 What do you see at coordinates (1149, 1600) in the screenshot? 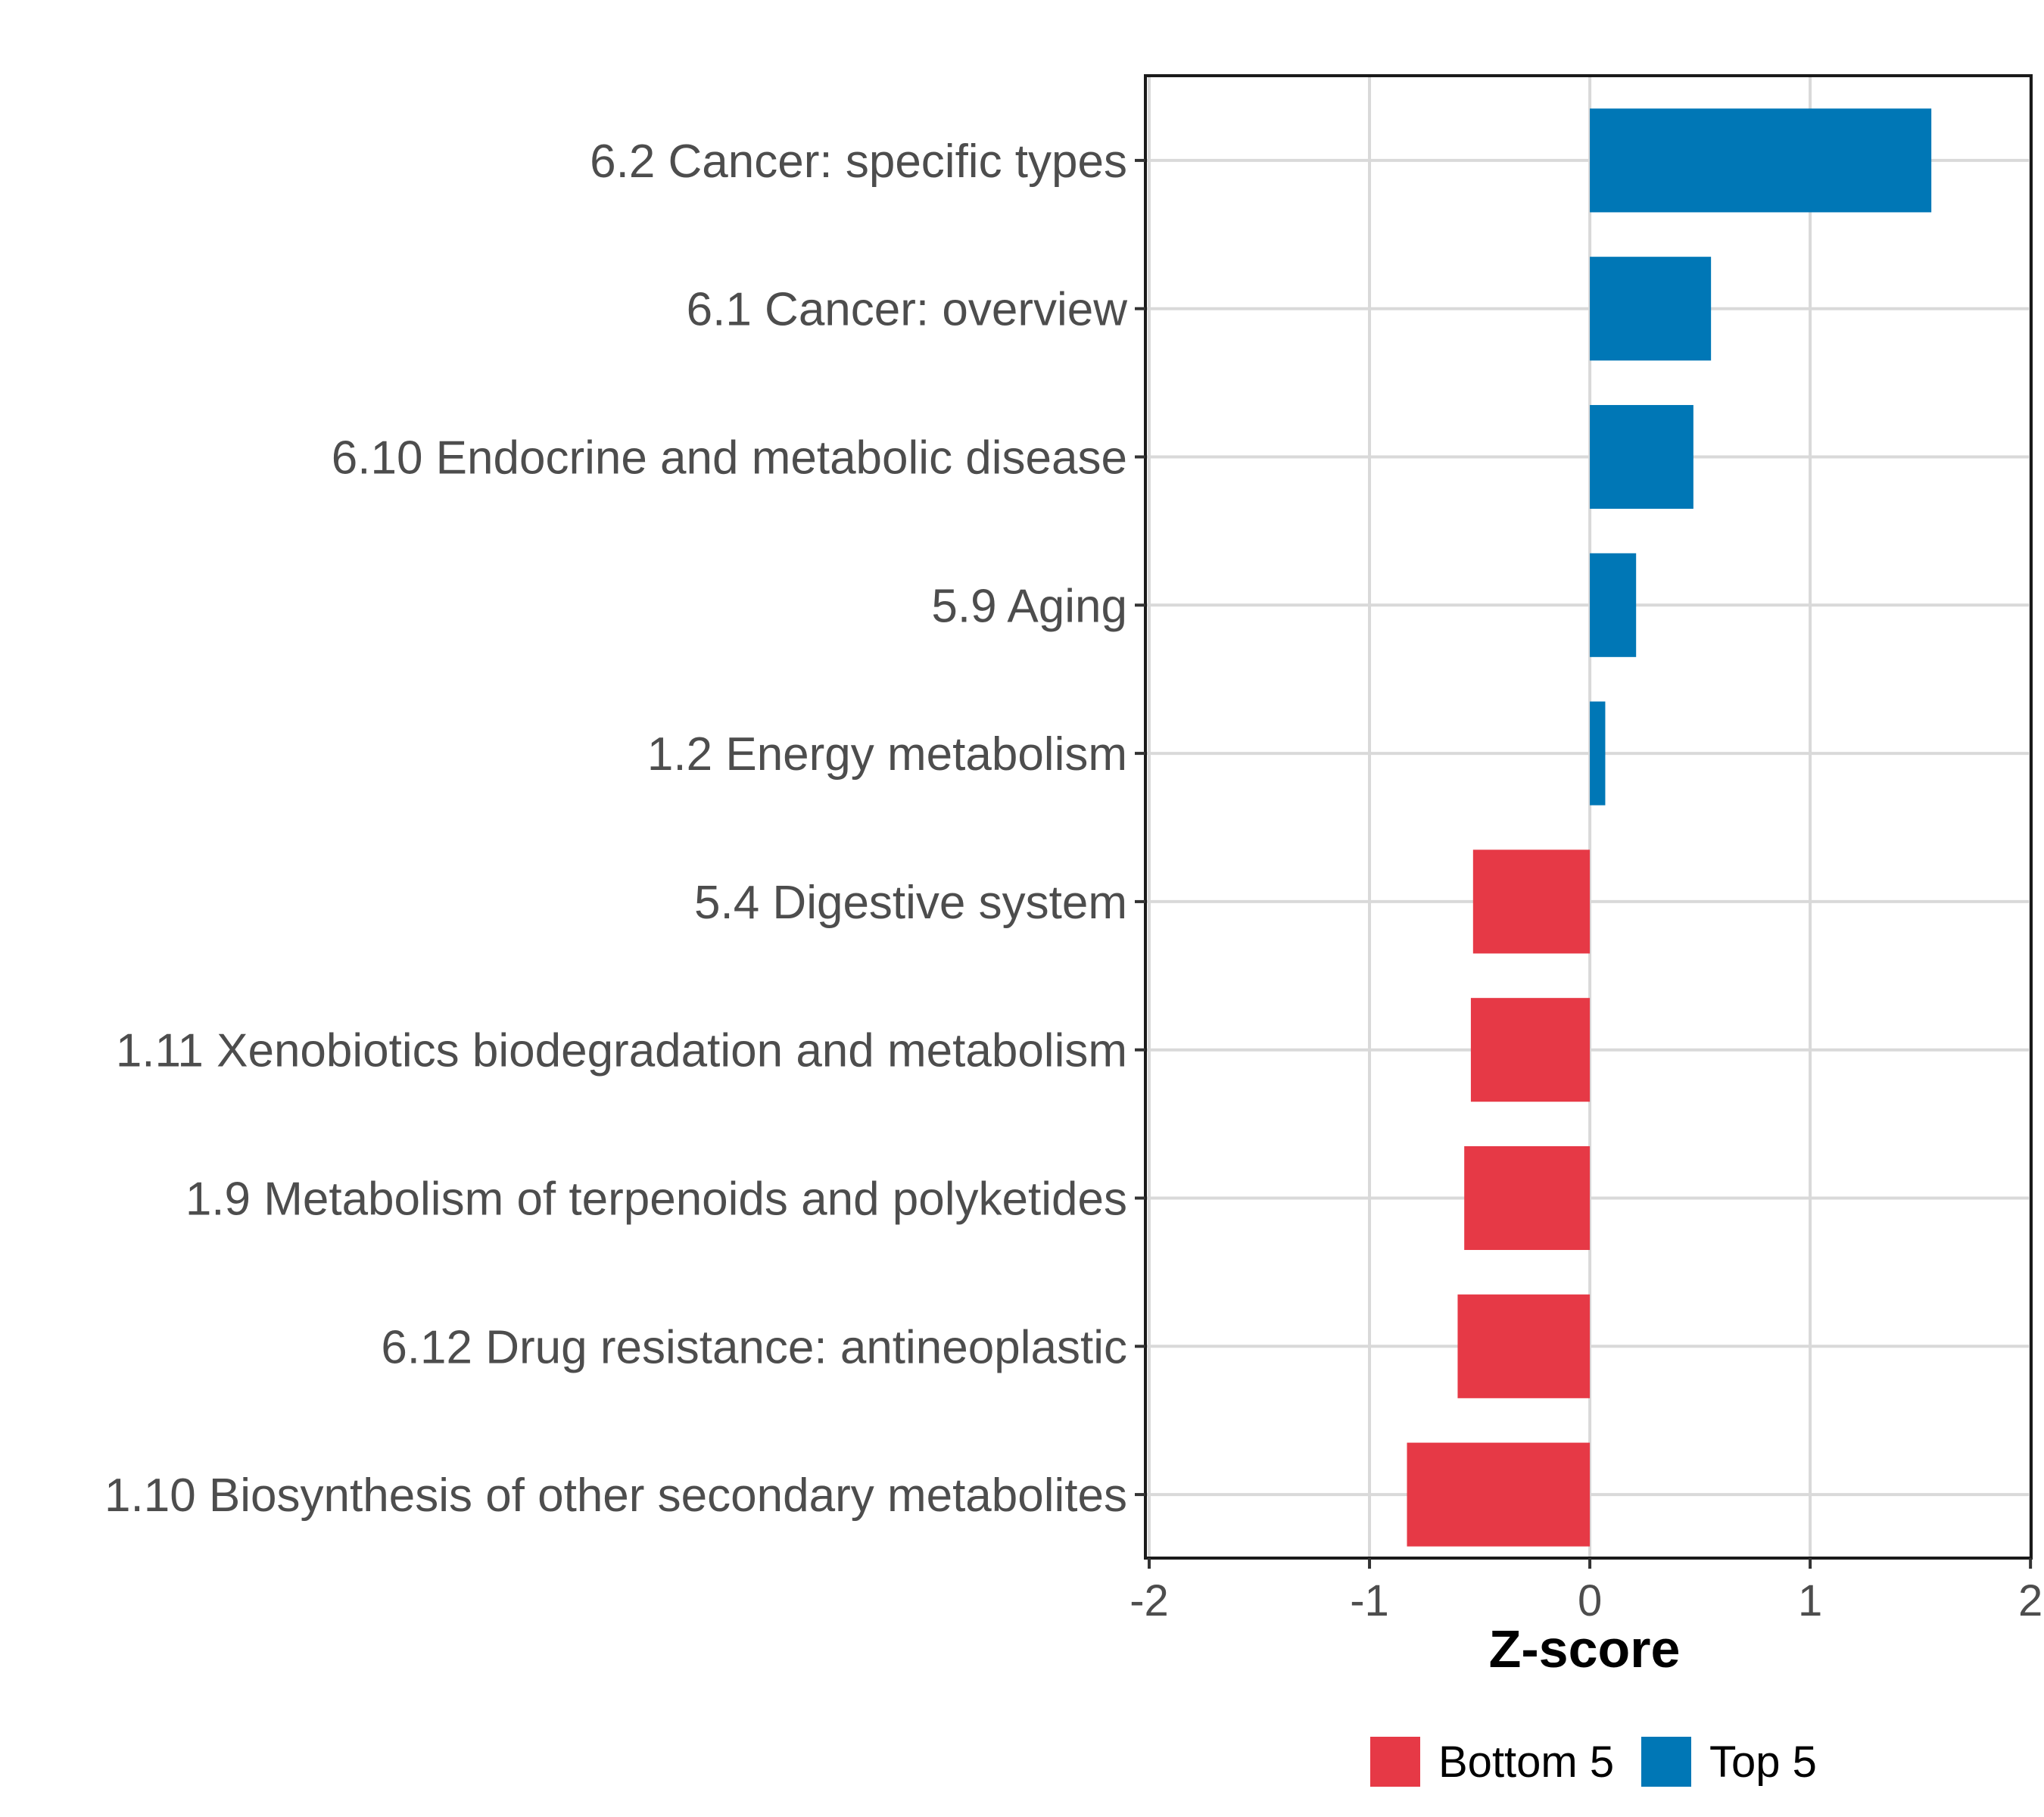
I see `x-tick-label-0: -2` at bounding box center [1149, 1600].